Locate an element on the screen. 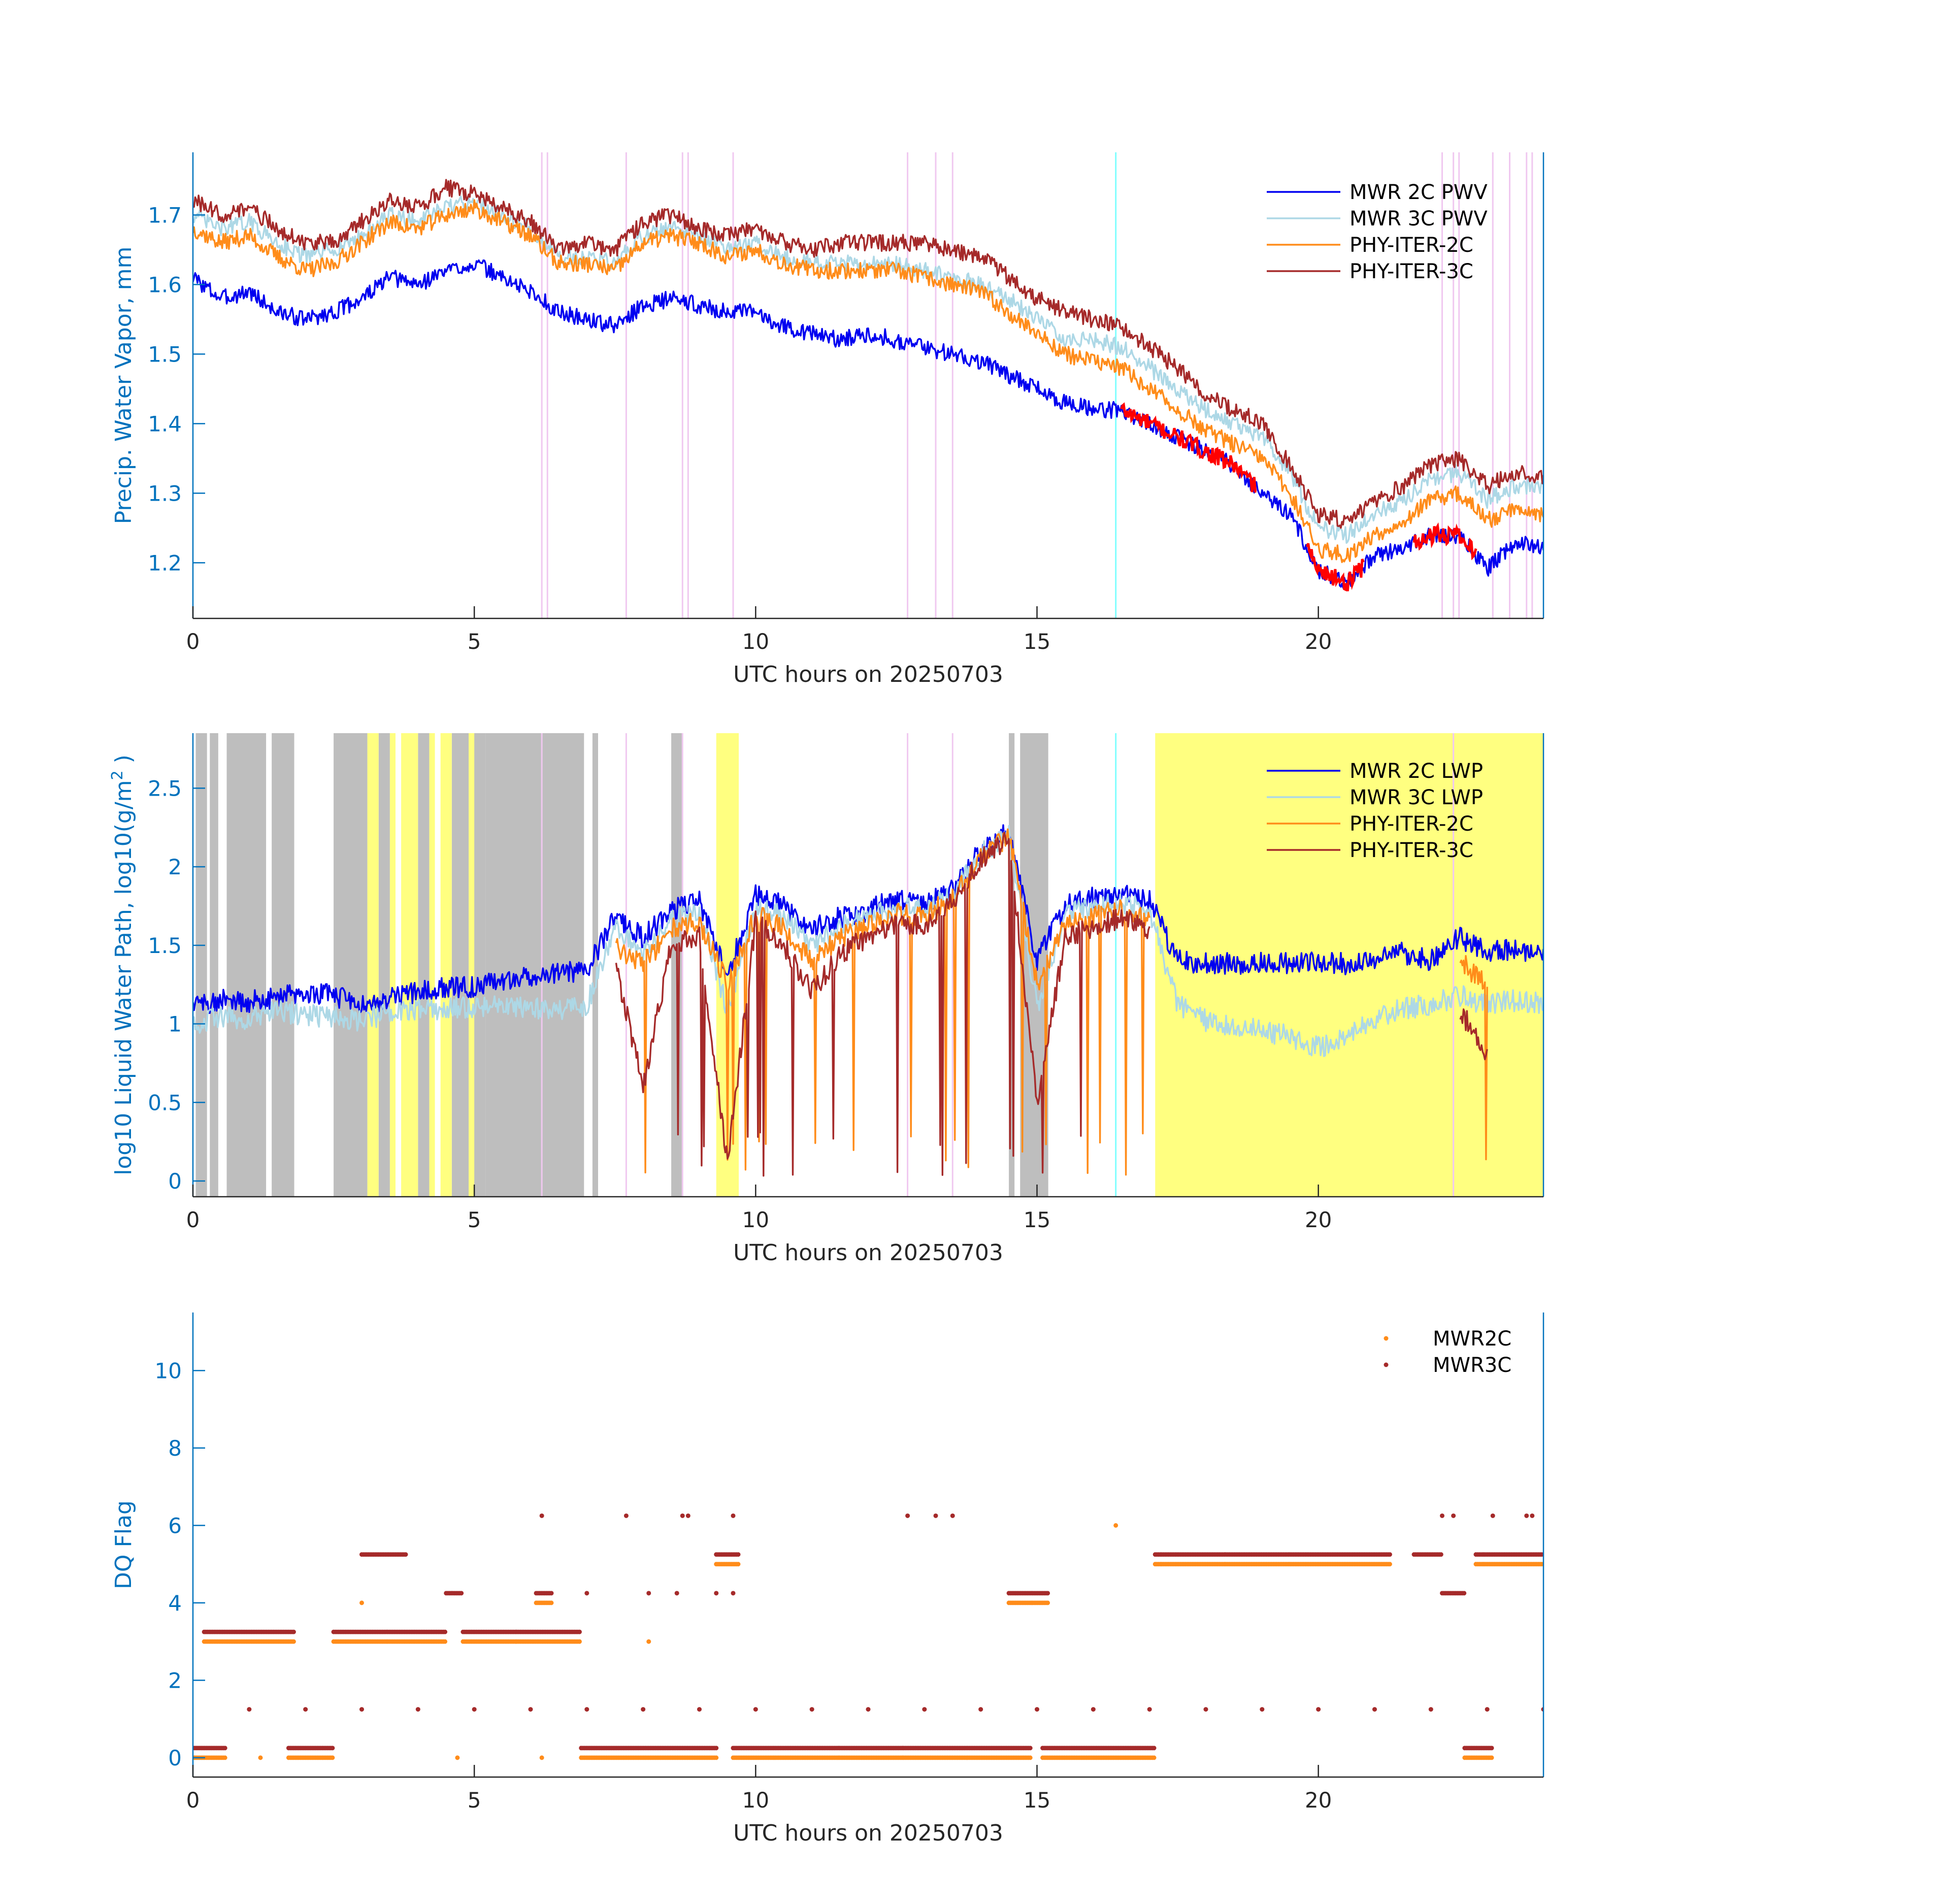 This screenshot has height=1904, width=1942. legend-label: MWR2C is located at coordinates (1472, 1339).